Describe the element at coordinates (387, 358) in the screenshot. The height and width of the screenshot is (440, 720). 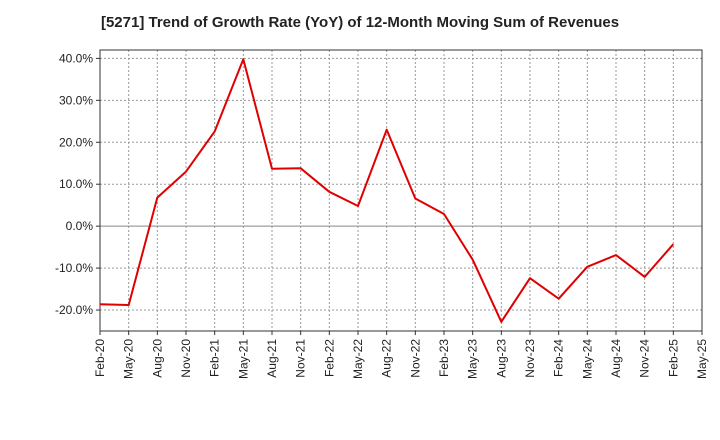
I see `x-tick-label: Aug-22` at that location.